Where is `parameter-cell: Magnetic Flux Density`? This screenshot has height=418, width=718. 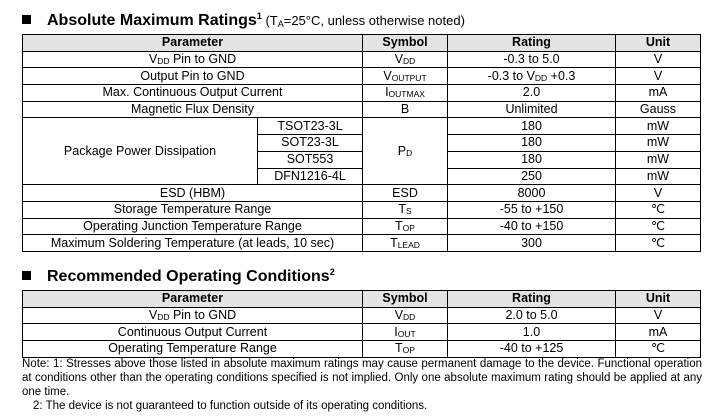 parameter-cell: Magnetic Flux Density is located at coordinates (192, 109).